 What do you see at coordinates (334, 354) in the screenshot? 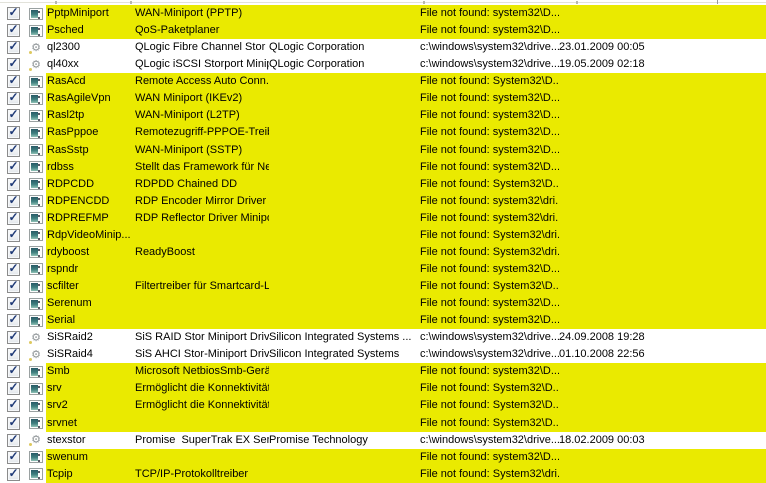
I see `entry-publisher: Silicon Integrated Systems` at bounding box center [334, 354].